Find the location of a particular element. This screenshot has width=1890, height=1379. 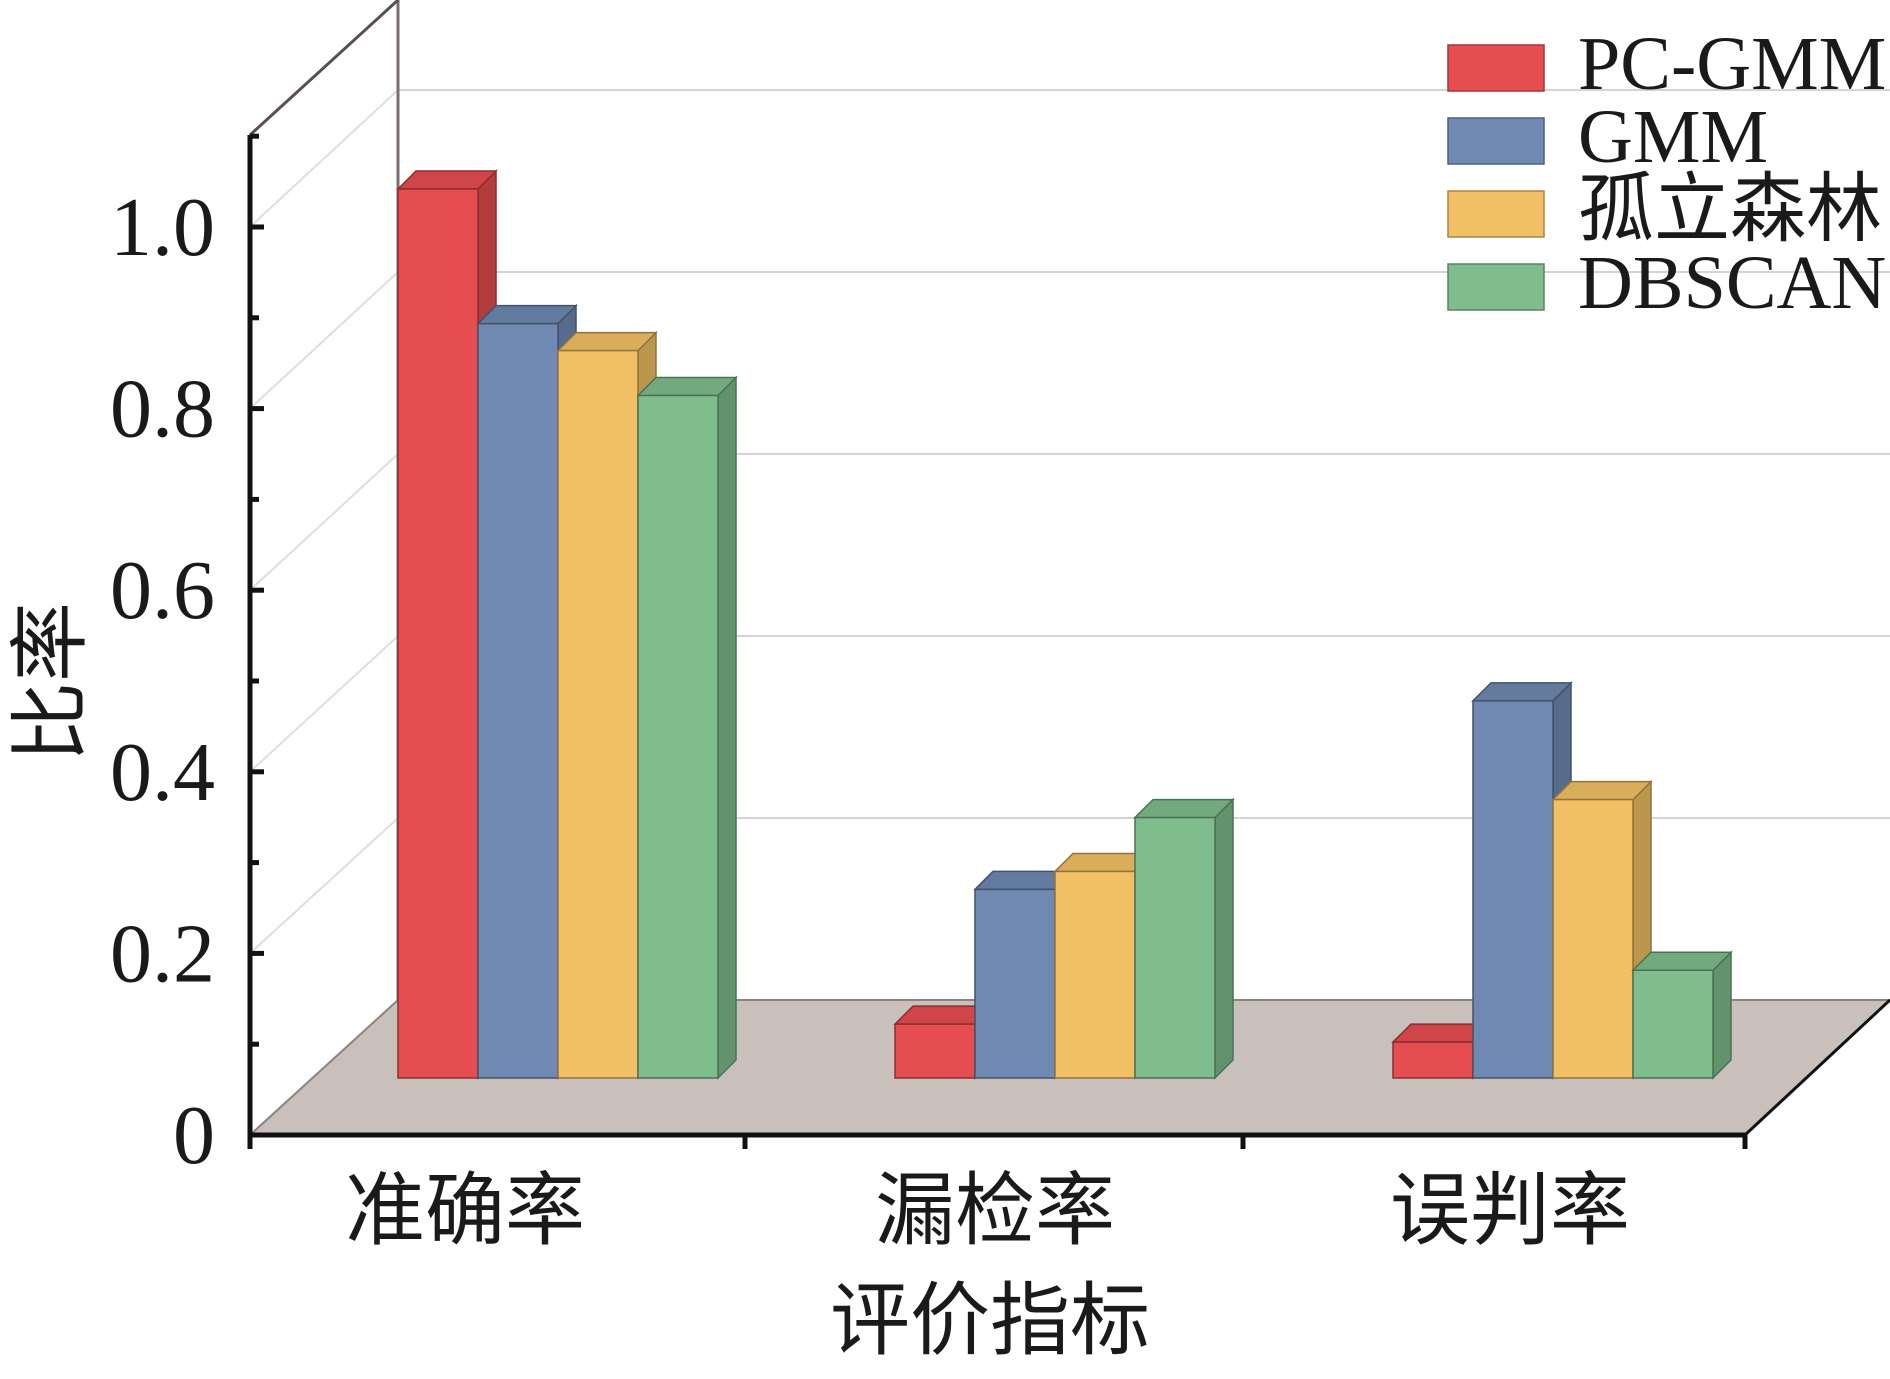

floor-front-edge is located at coordinates (1816, 1067).